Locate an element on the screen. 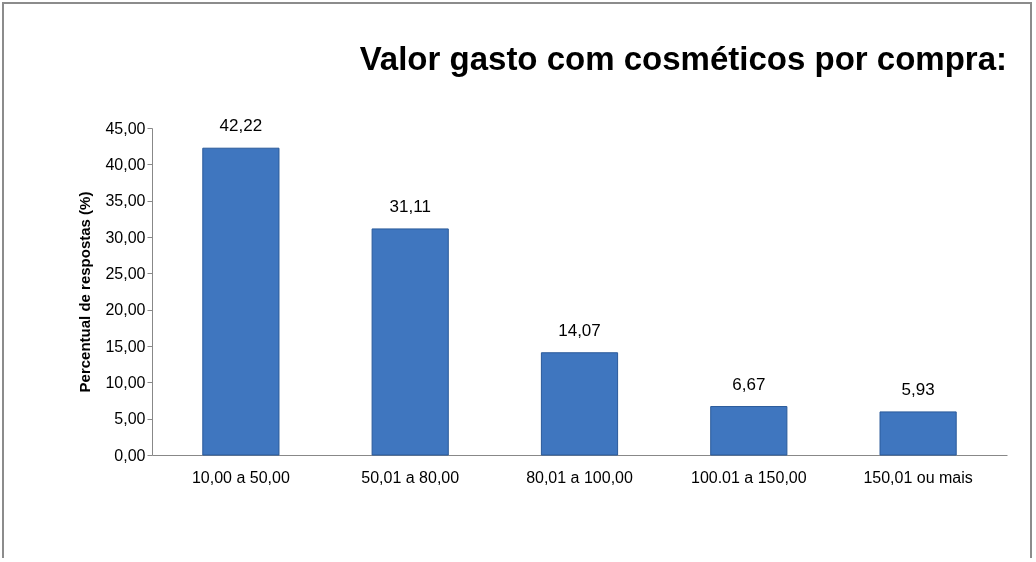  y-tick-label: 5,00 is located at coordinates (130, 419).